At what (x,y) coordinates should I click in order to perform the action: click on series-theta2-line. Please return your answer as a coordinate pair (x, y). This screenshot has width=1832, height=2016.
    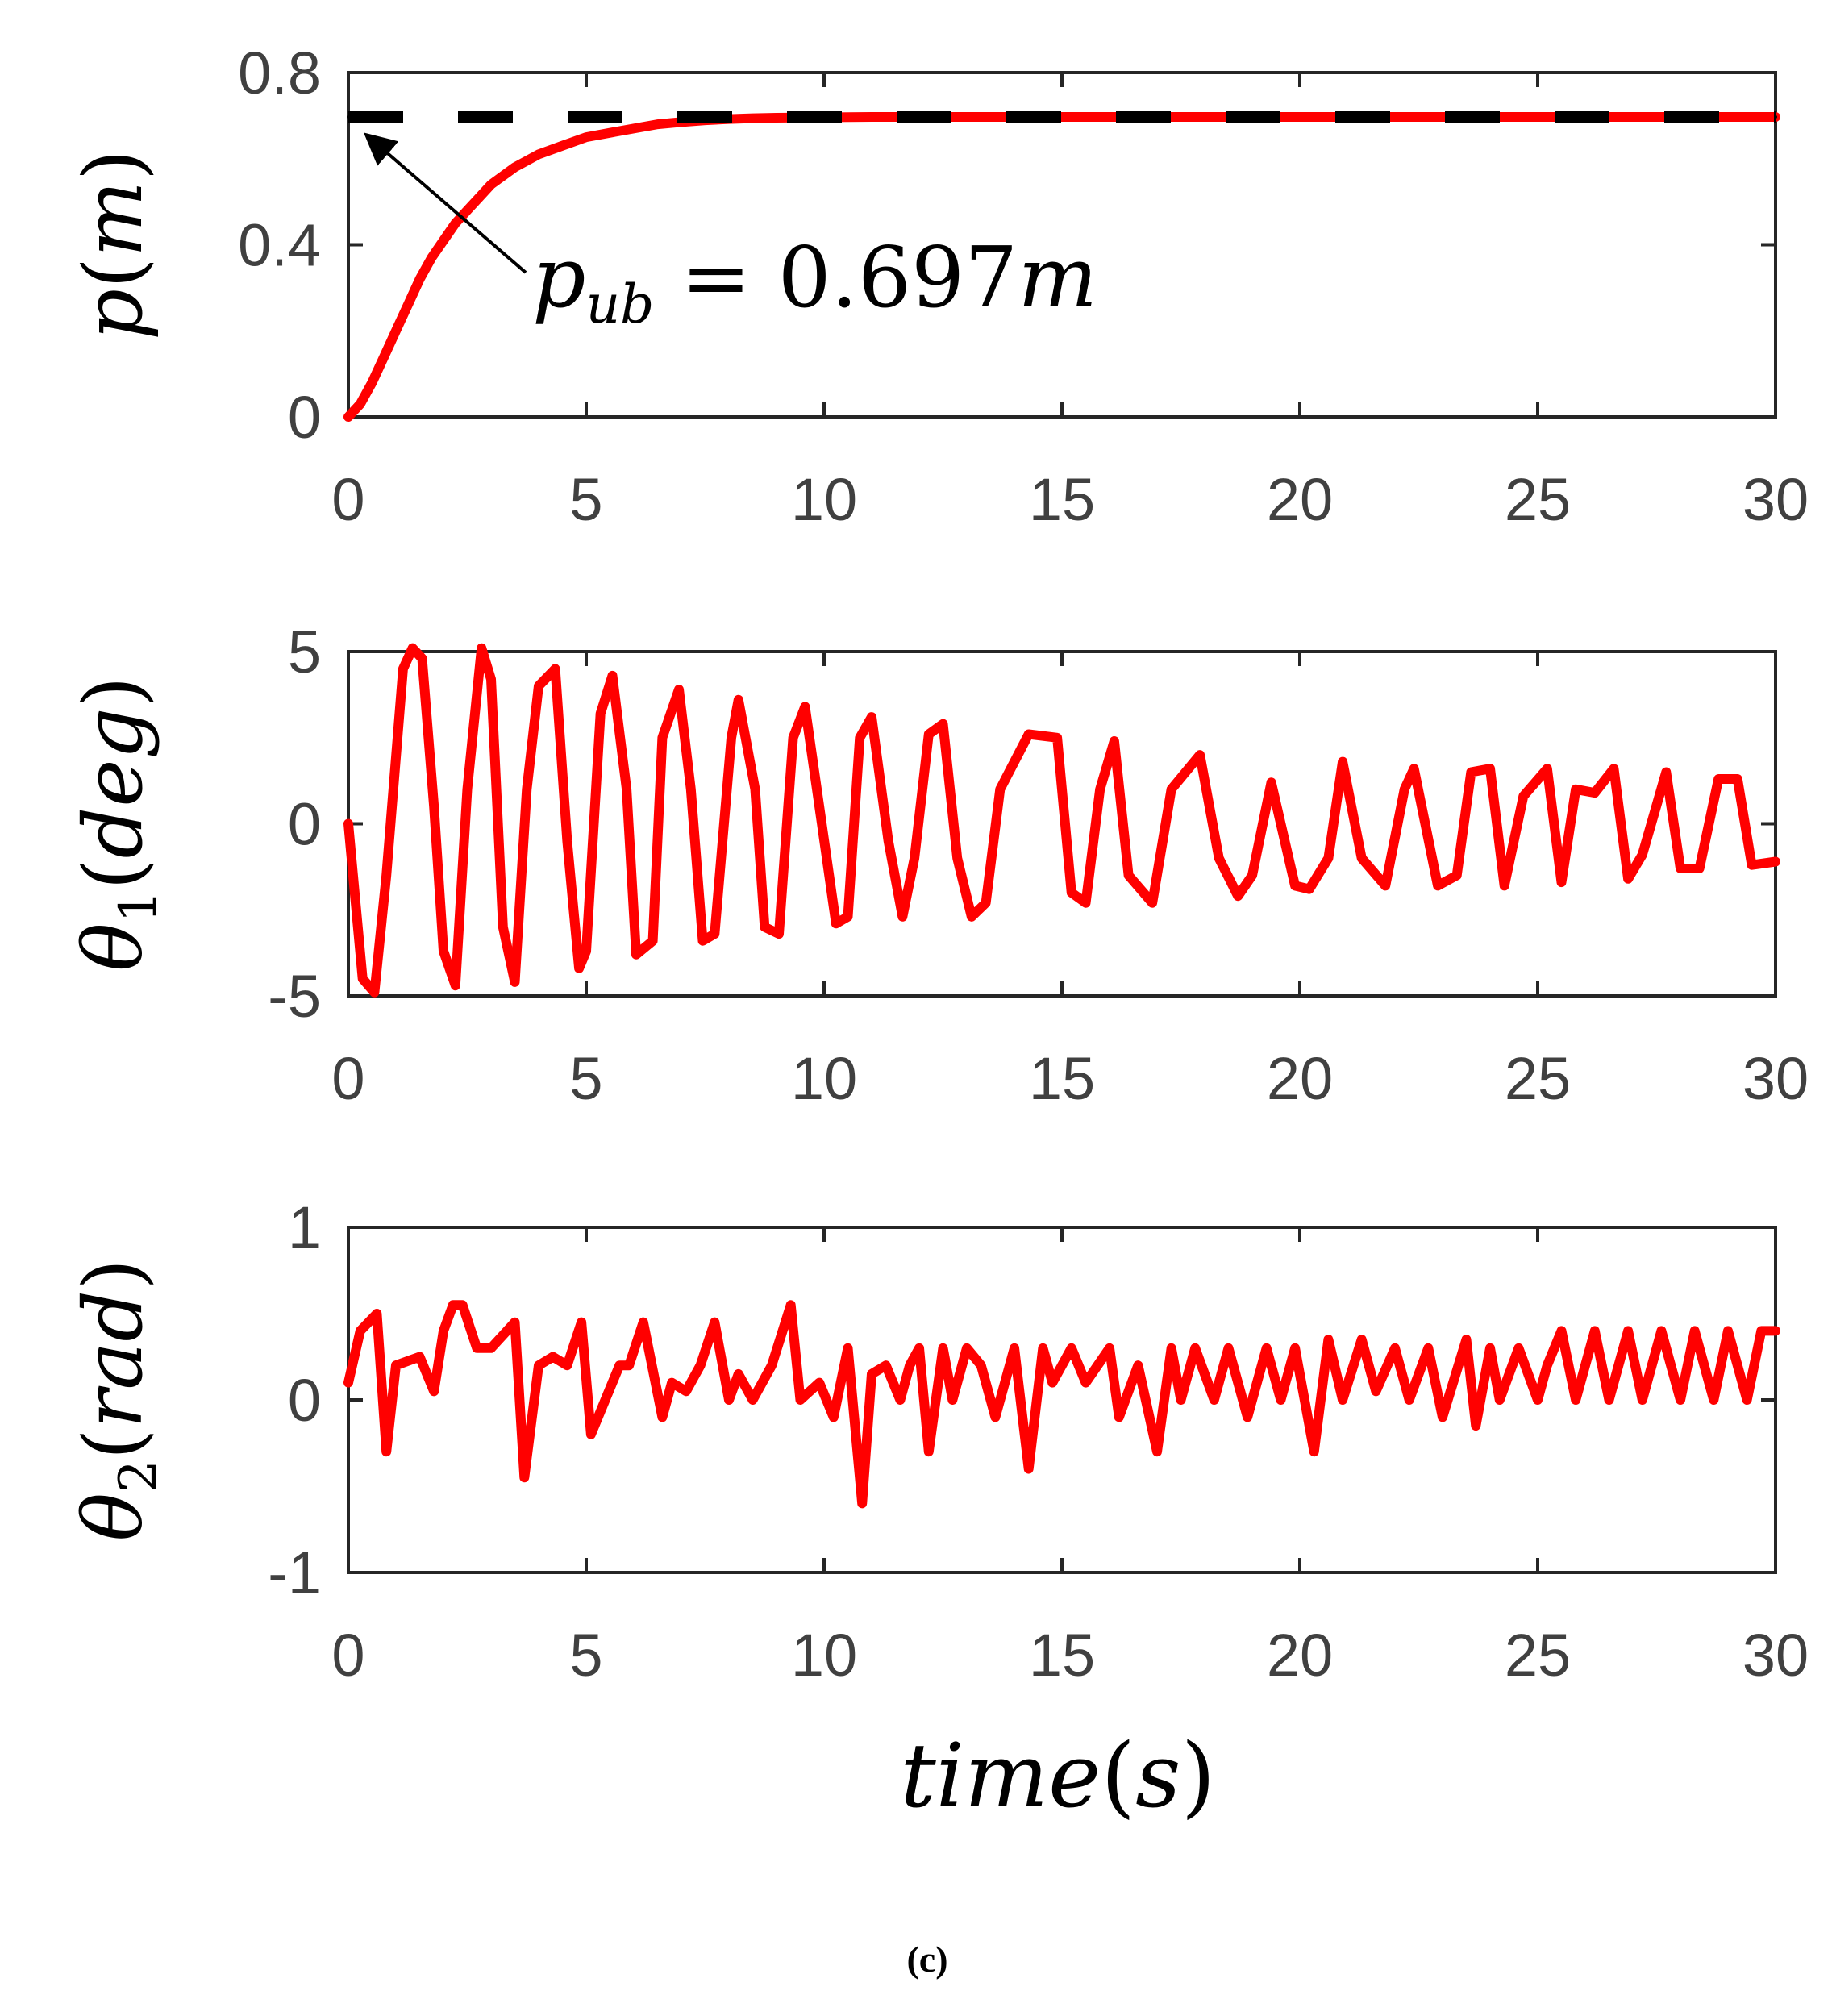
    Looking at the image, I should click on (1062, 1404).